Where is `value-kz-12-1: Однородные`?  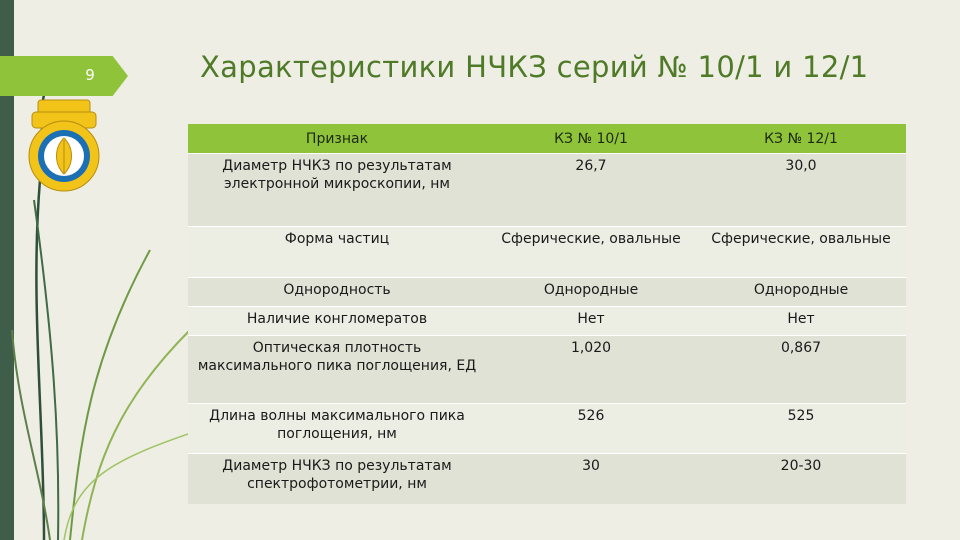
value-kz-12-1: Однородные is located at coordinates (801, 292).